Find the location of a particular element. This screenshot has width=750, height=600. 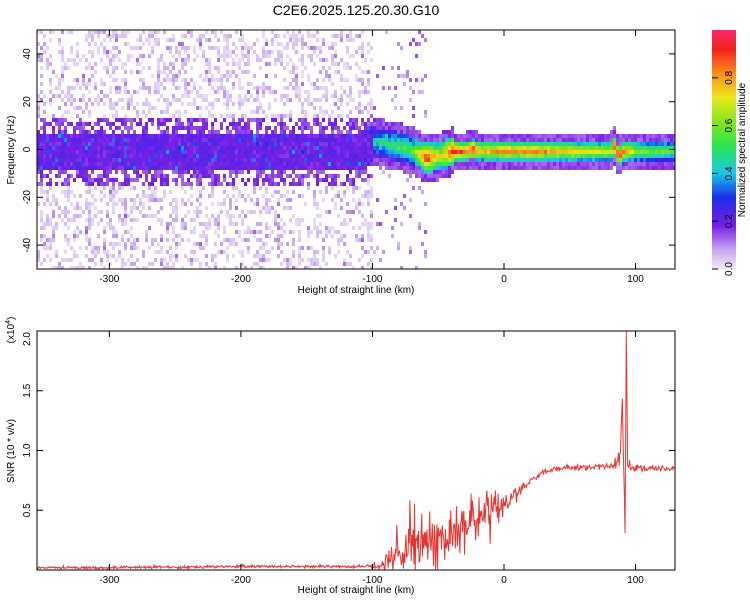

y-tick-label: -20 is located at coordinates (27, 197).